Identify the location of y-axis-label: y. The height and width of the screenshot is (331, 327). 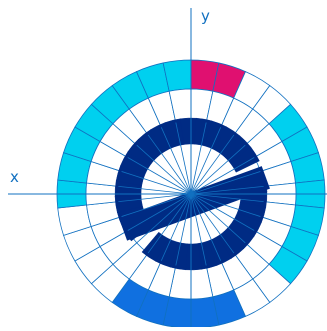
(205, 16).